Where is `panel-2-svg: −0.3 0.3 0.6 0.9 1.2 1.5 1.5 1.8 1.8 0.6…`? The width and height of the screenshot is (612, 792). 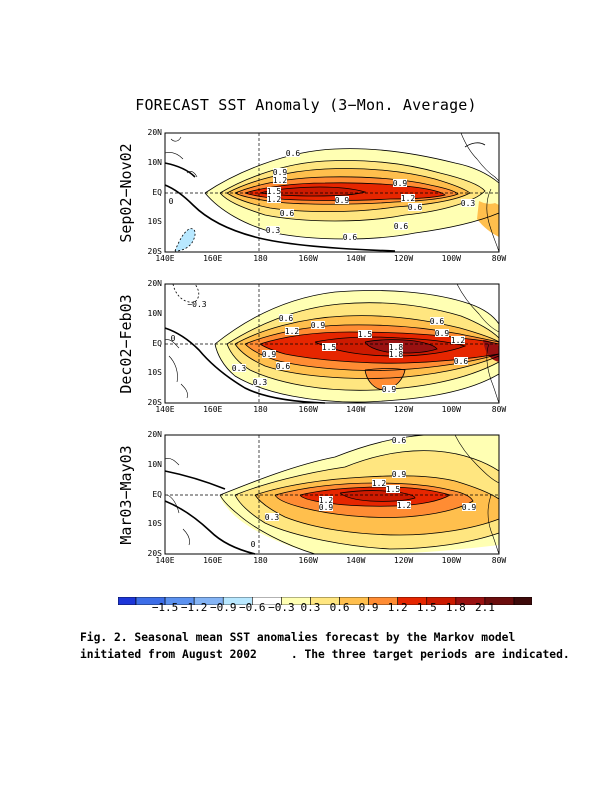 panel-2-svg: −0.3 0.3 0.6 0.9 1.2 1.5 1.5 1.8 1.8 0.6… is located at coordinates (332, 343).